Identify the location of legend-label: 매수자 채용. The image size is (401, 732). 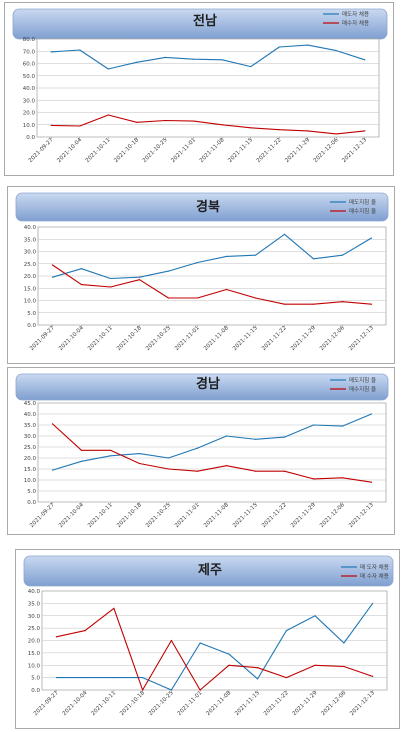
(355, 23).